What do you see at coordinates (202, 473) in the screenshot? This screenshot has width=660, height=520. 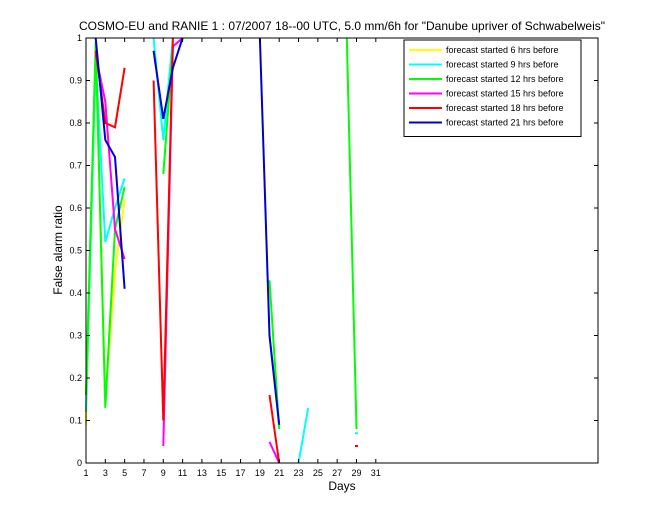 I see `x-tick-label: 13` at bounding box center [202, 473].